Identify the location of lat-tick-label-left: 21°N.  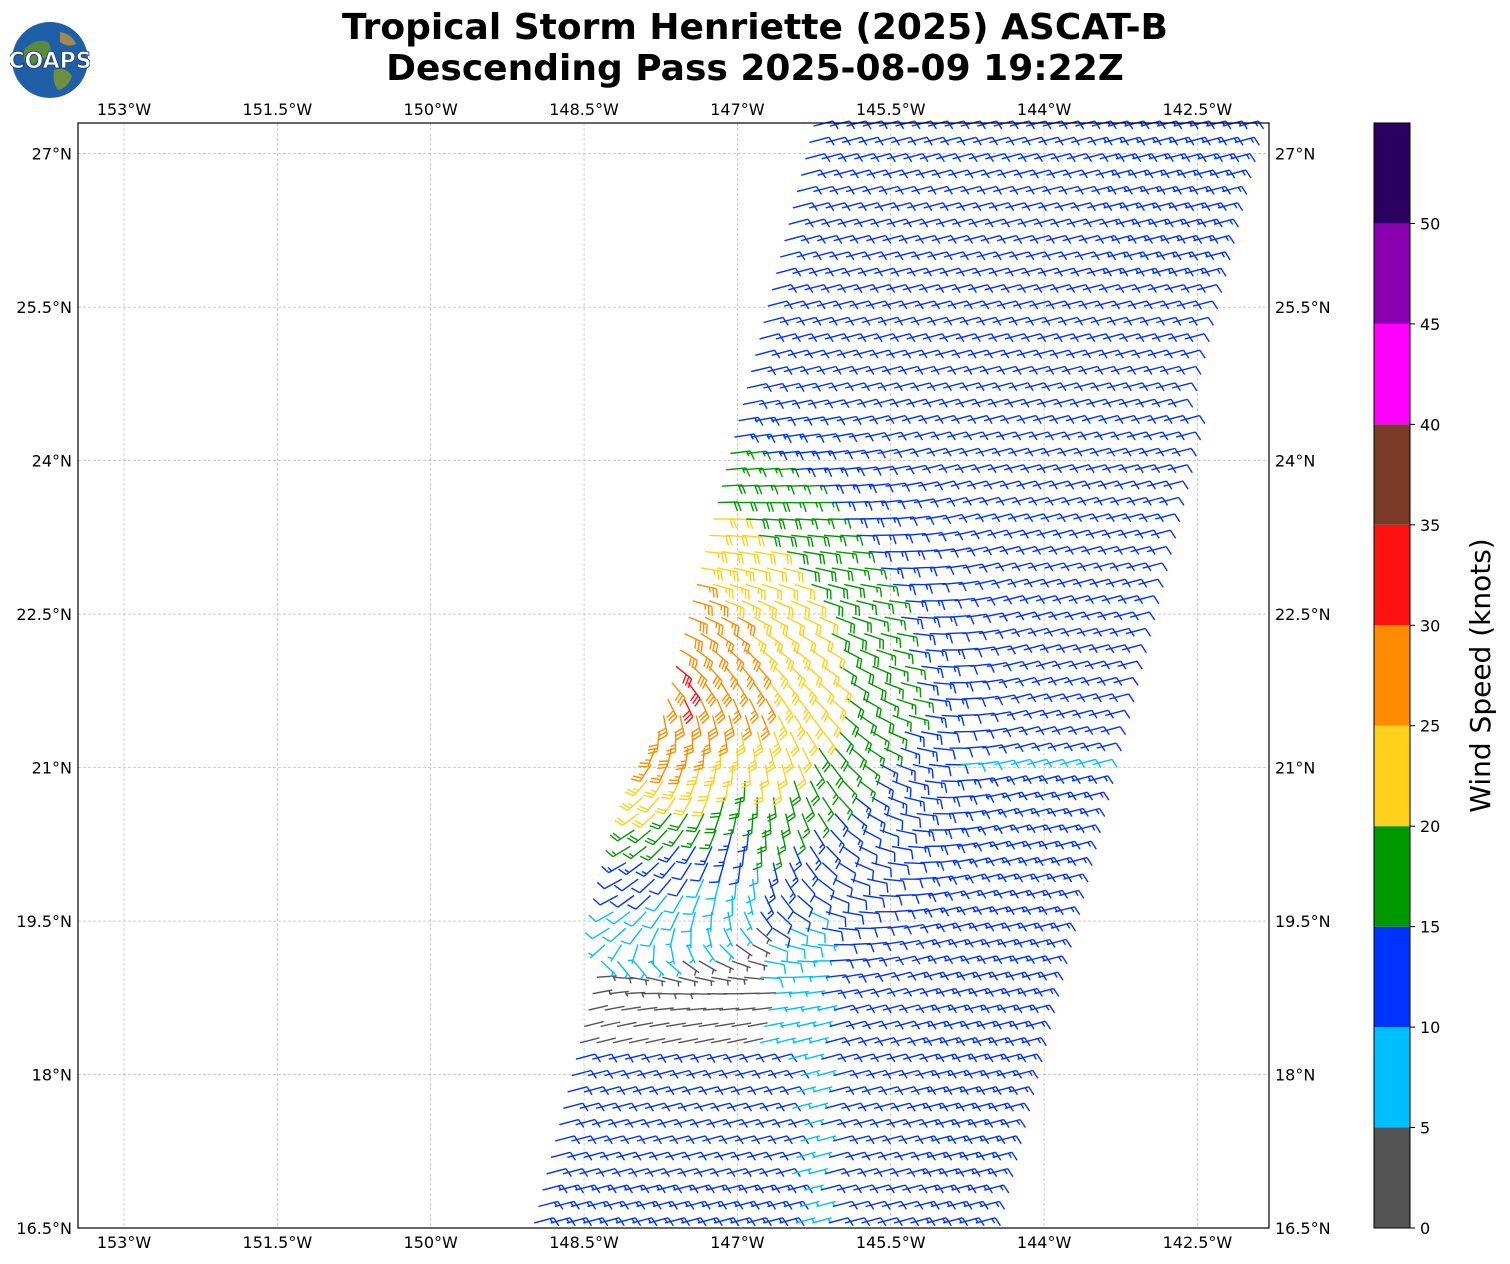
(52, 768).